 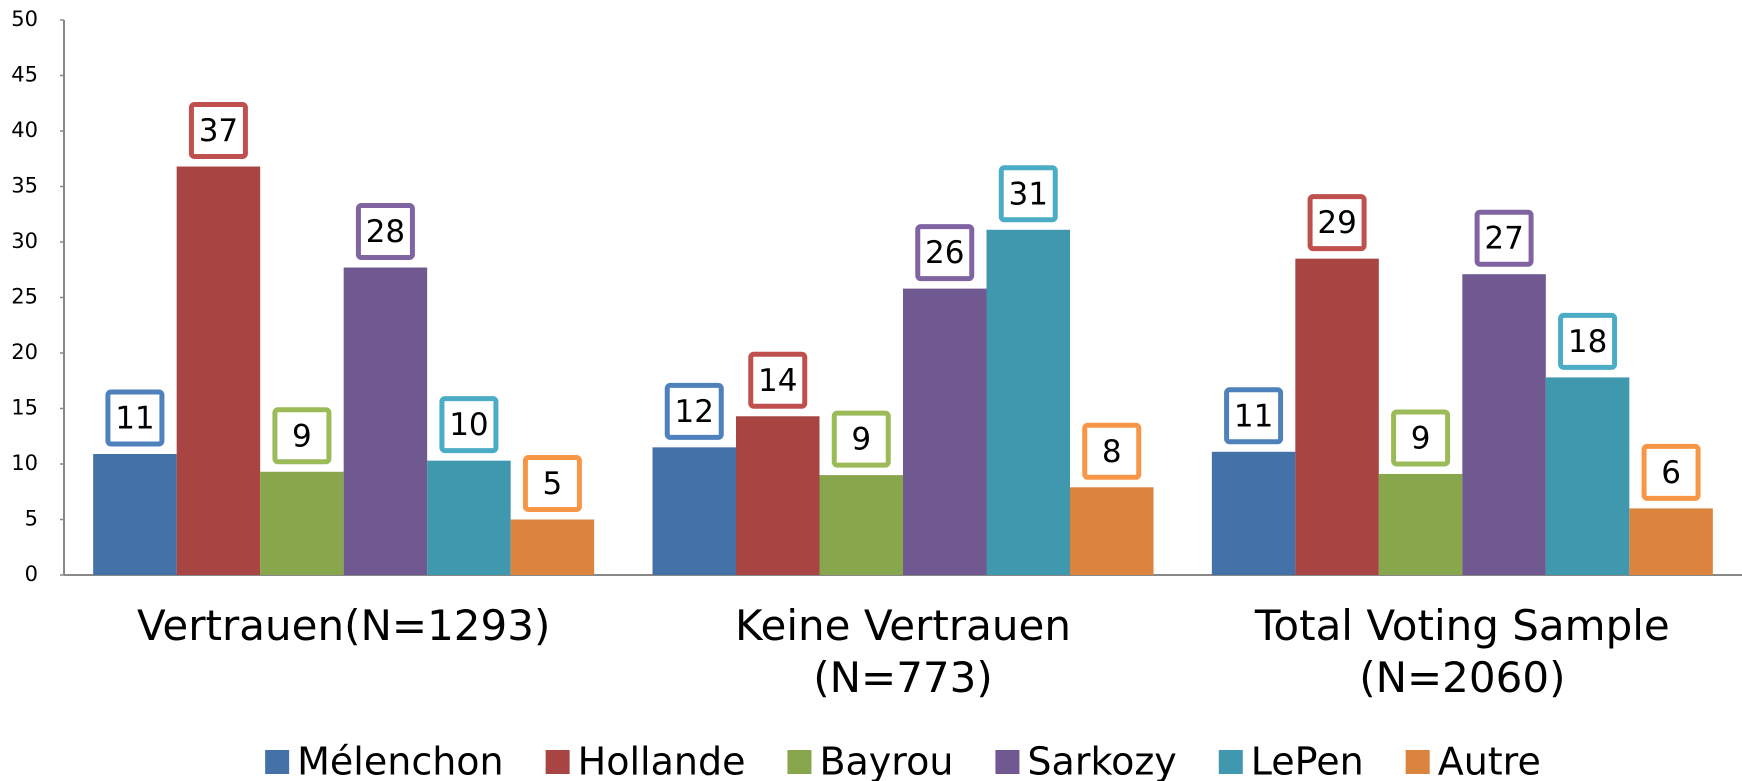 What do you see at coordinates (24, 19) in the screenshot?
I see `y-tick-label: 50` at bounding box center [24, 19].